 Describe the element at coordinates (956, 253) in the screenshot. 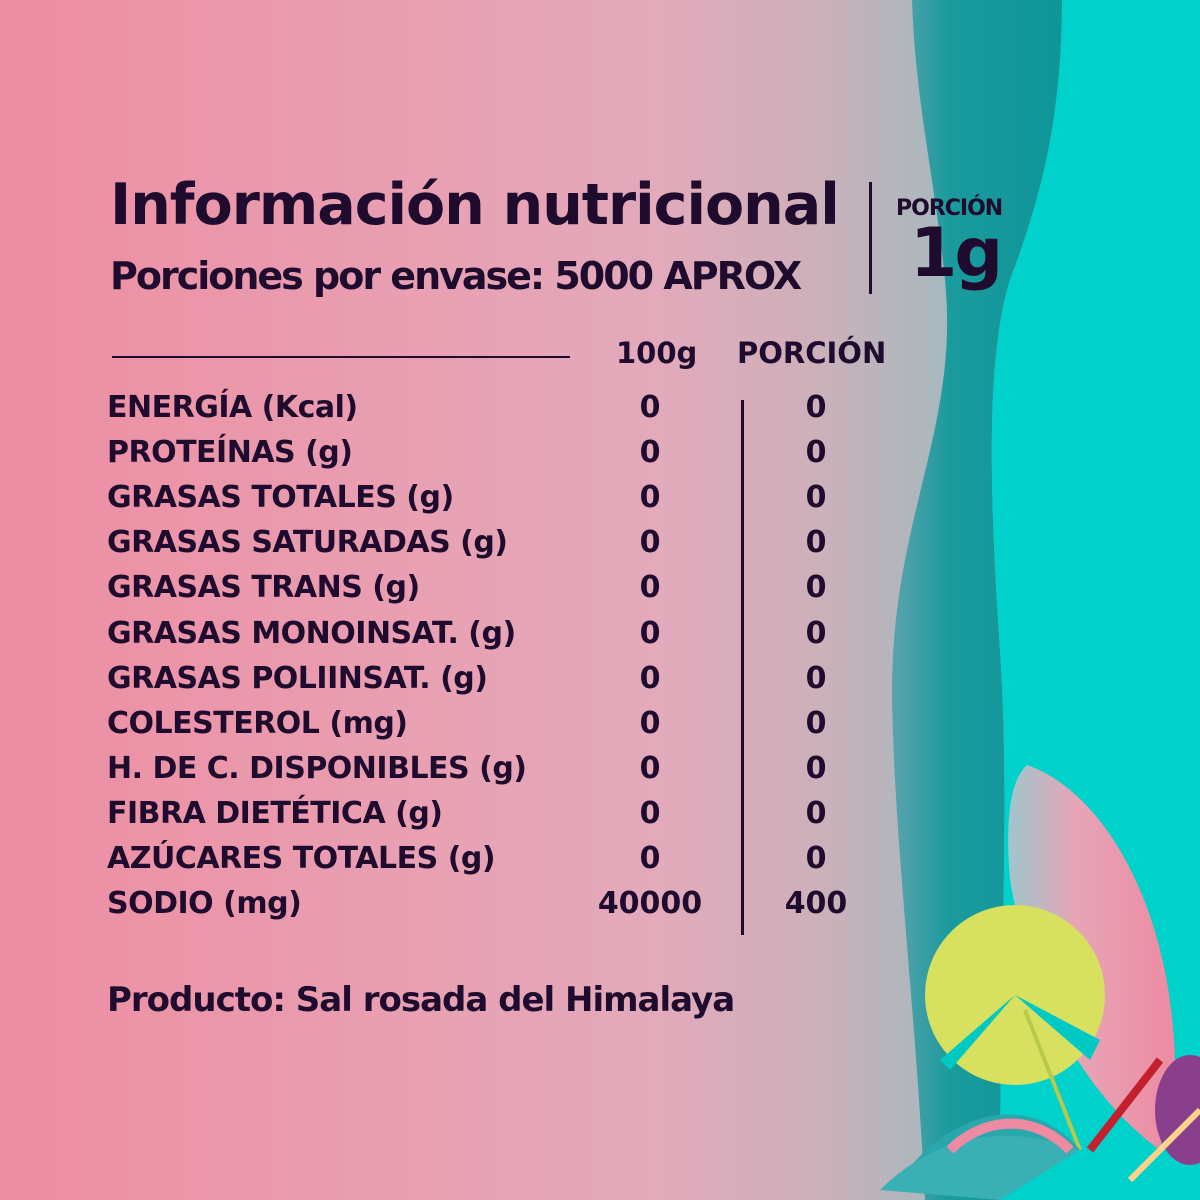

I see `portion-value: 1g` at that location.